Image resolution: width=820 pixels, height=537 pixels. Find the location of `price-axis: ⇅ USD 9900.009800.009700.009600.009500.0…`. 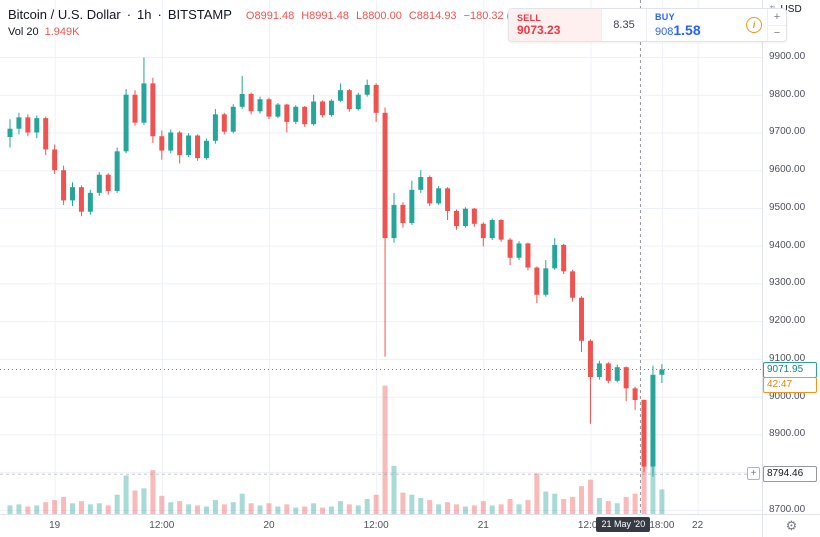

price-axis: ⇅ USD 9900.009800.009700.009600.009500.0… is located at coordinates (791, 257).